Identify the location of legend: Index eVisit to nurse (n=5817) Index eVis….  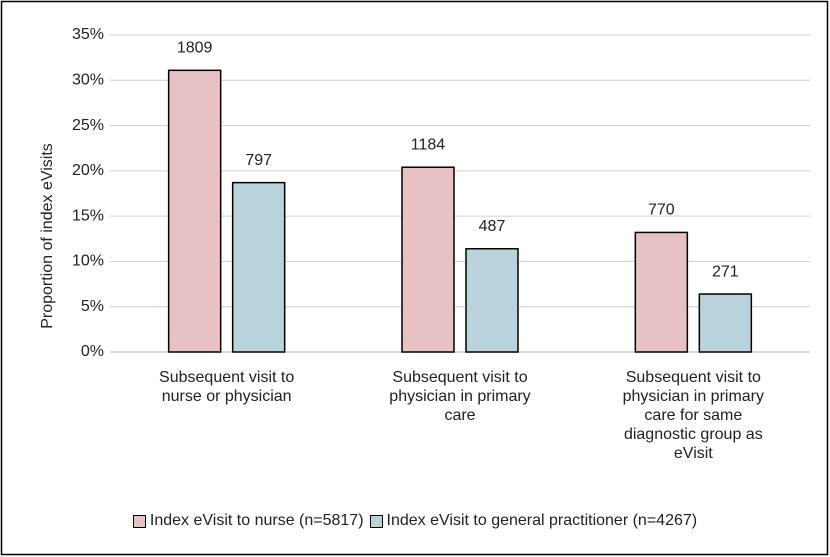
(415, 521).